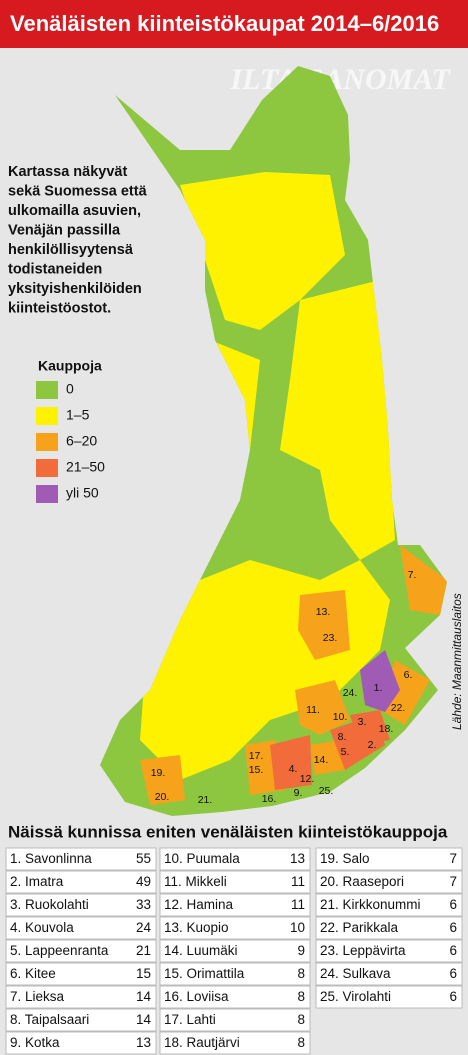  Describe the element at coordinates (256, 756) in the screenshot. I see `map-label: 17.` at that location.